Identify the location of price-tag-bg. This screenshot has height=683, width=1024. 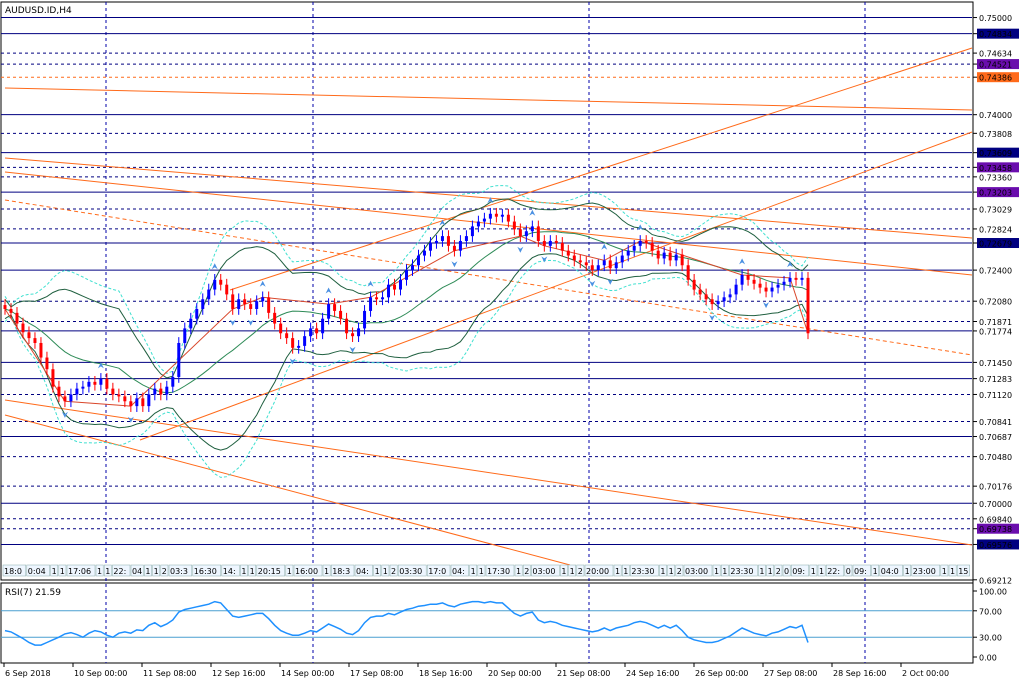
(998, 152).